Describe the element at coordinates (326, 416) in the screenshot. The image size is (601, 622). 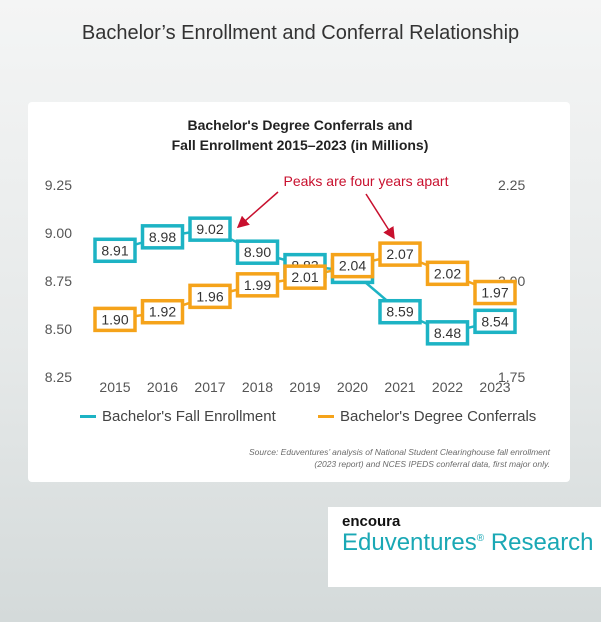
I see `legend-swatch-conferrals` at that location.